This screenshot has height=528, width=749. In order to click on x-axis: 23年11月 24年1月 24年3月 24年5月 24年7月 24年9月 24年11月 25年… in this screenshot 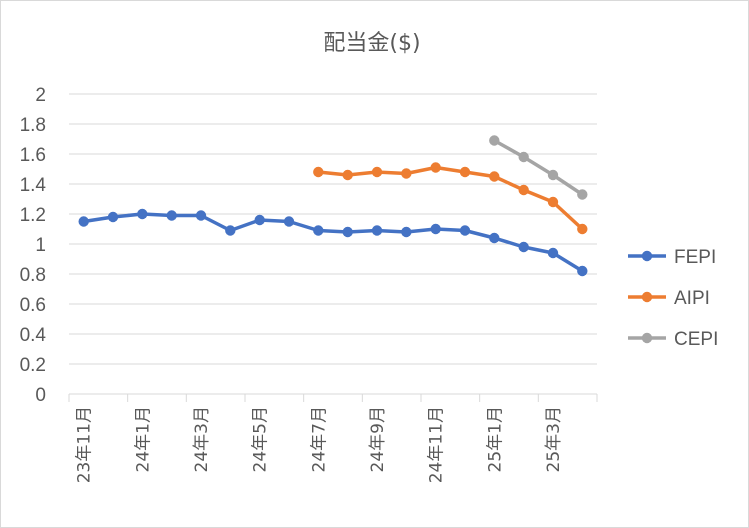, I will do `click(333, 438)`.